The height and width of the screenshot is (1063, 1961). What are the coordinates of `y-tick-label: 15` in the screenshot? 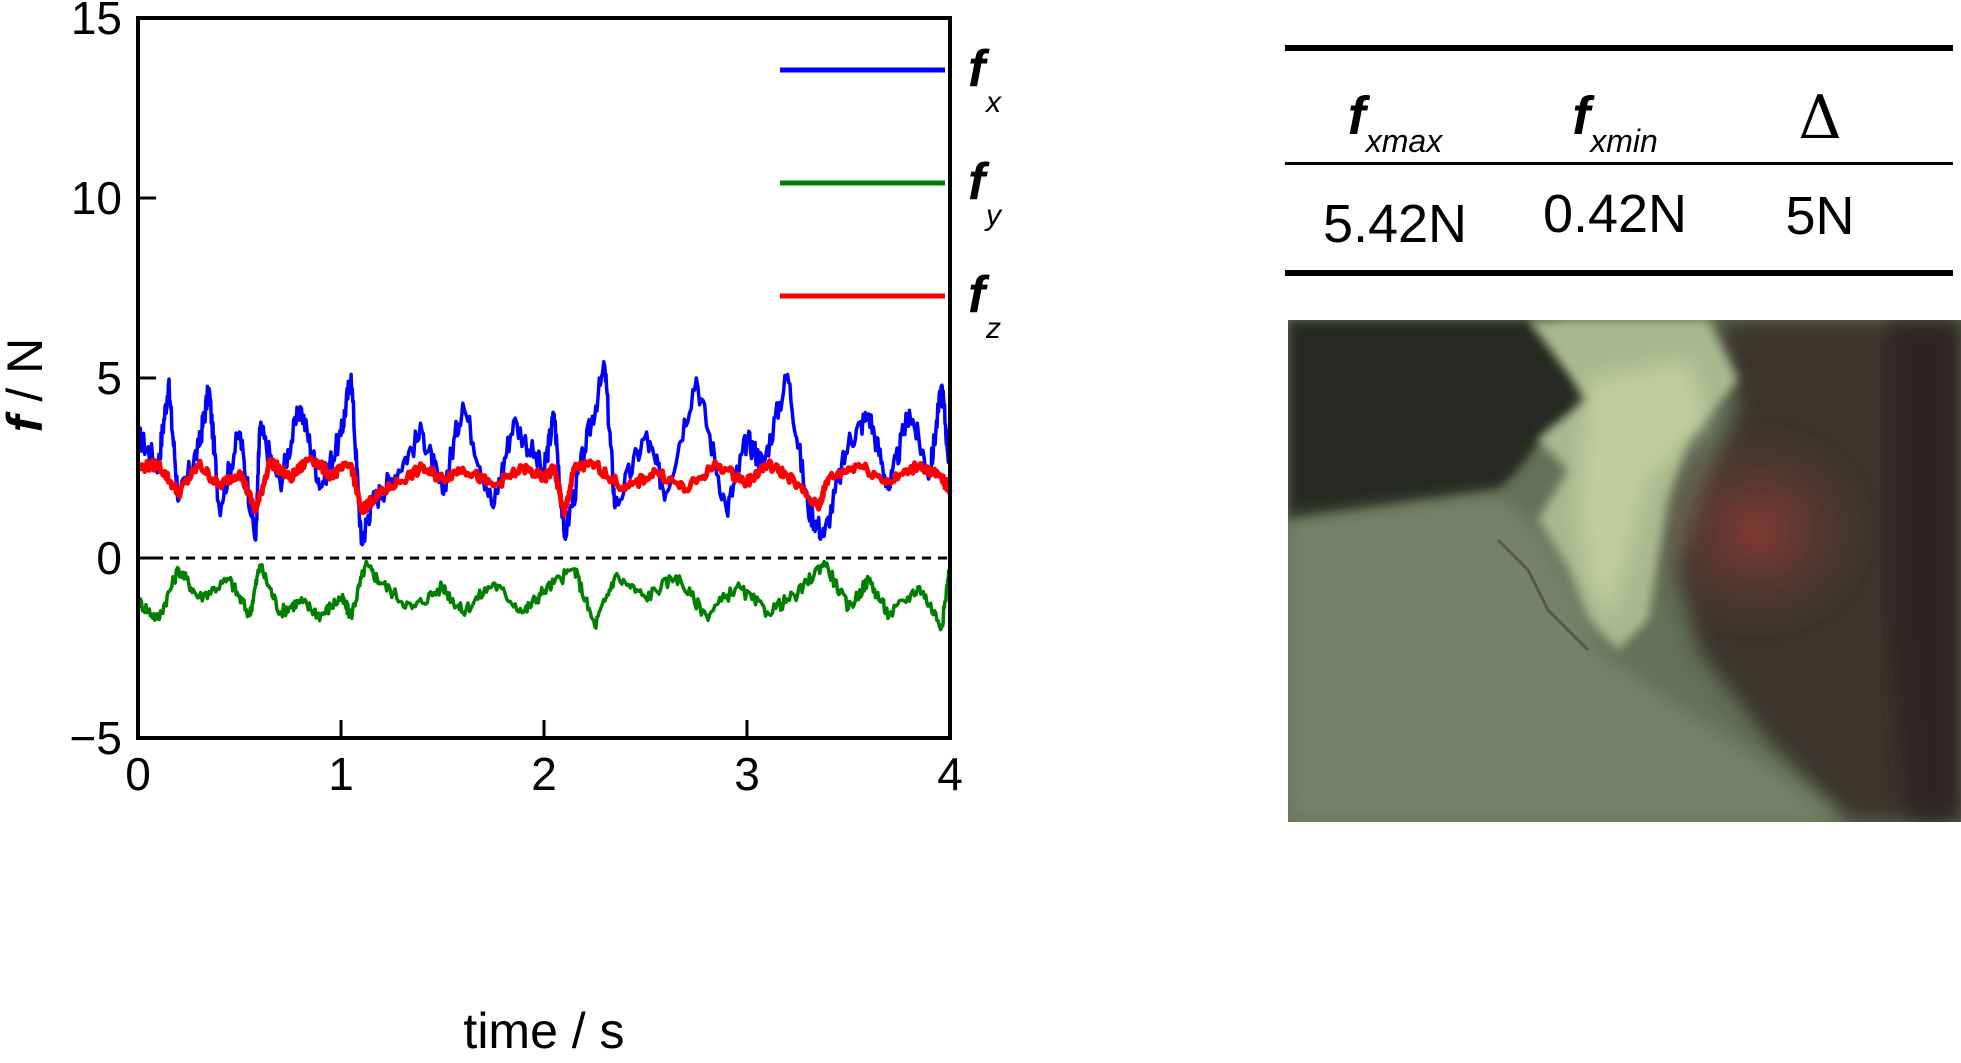 It's located at (96, 22).